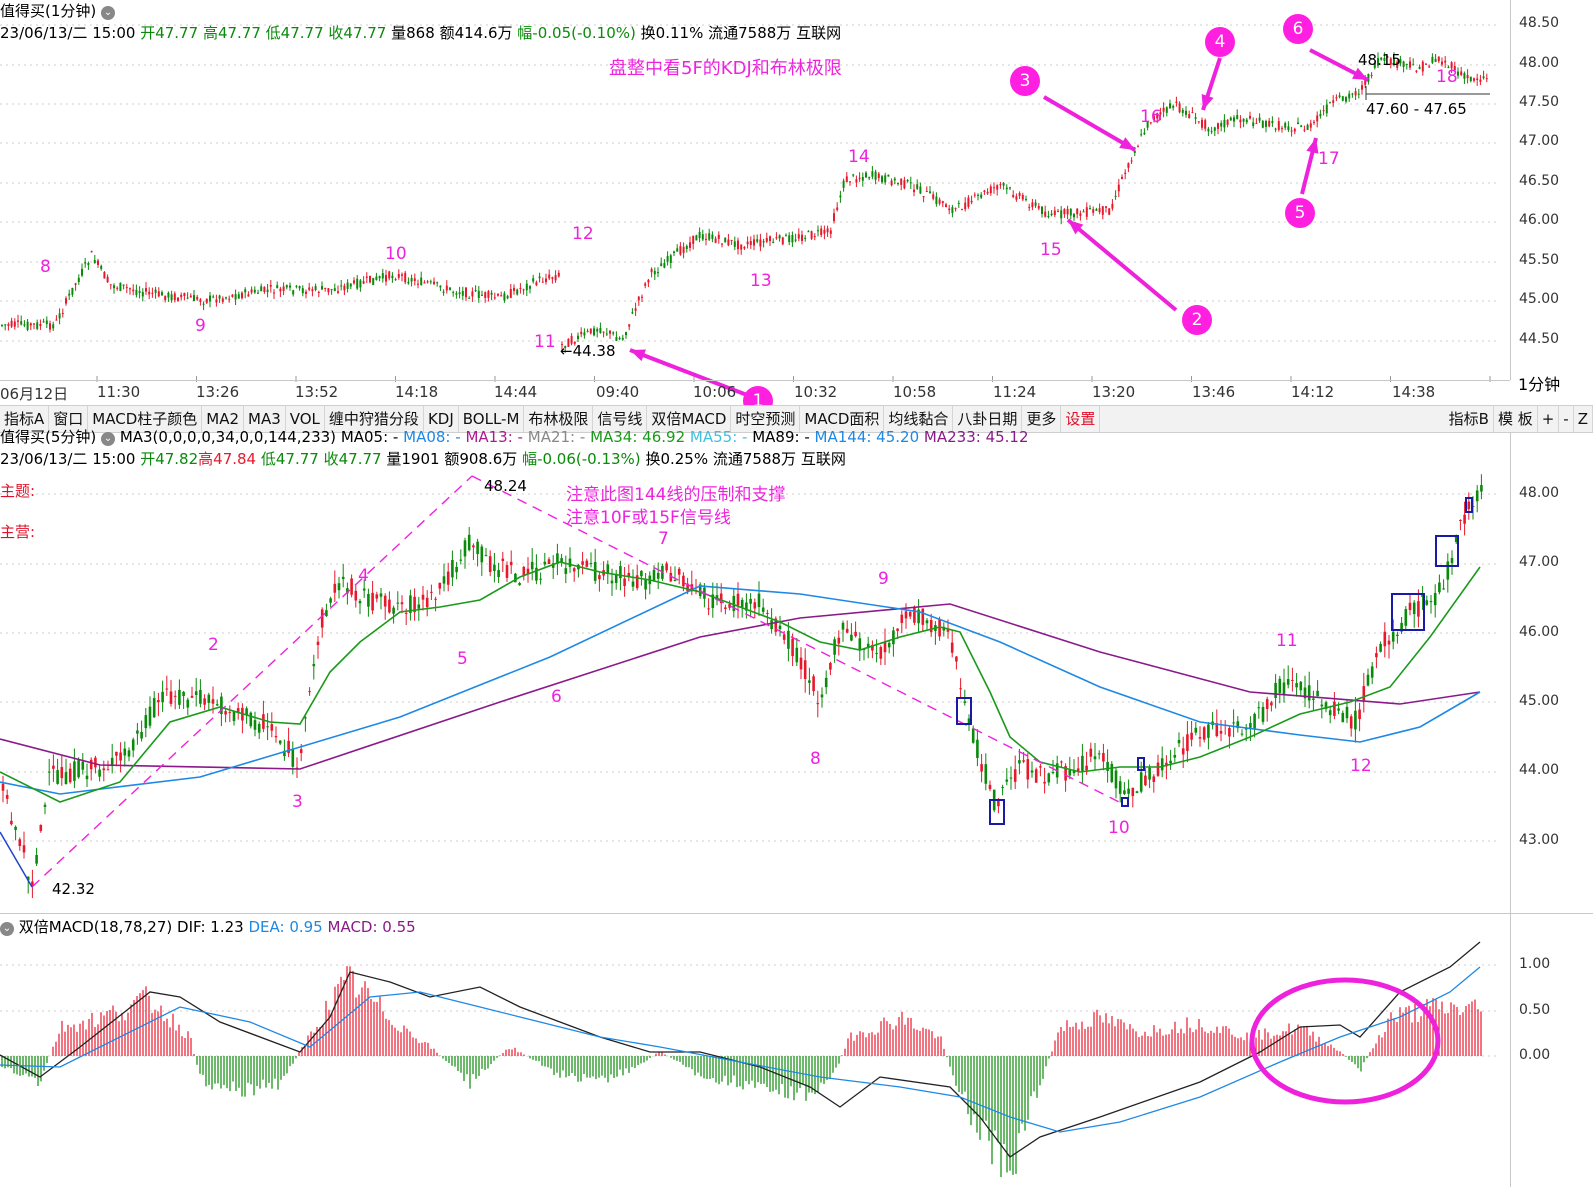  I want to click on toolbar-item: MACD柱子颜色, so click(145, 419).